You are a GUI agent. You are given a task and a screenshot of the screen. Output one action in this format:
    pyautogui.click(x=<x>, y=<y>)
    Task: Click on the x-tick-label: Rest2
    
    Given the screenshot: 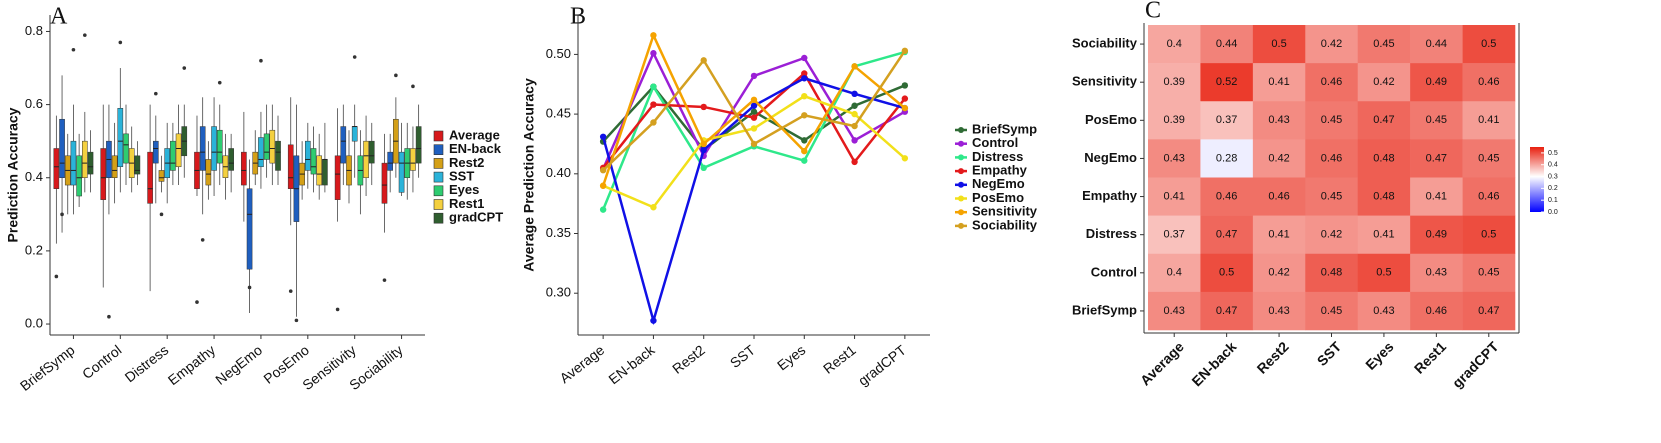 What is the action you would take?
    pyautogui.click(x=1273, y=357)
    